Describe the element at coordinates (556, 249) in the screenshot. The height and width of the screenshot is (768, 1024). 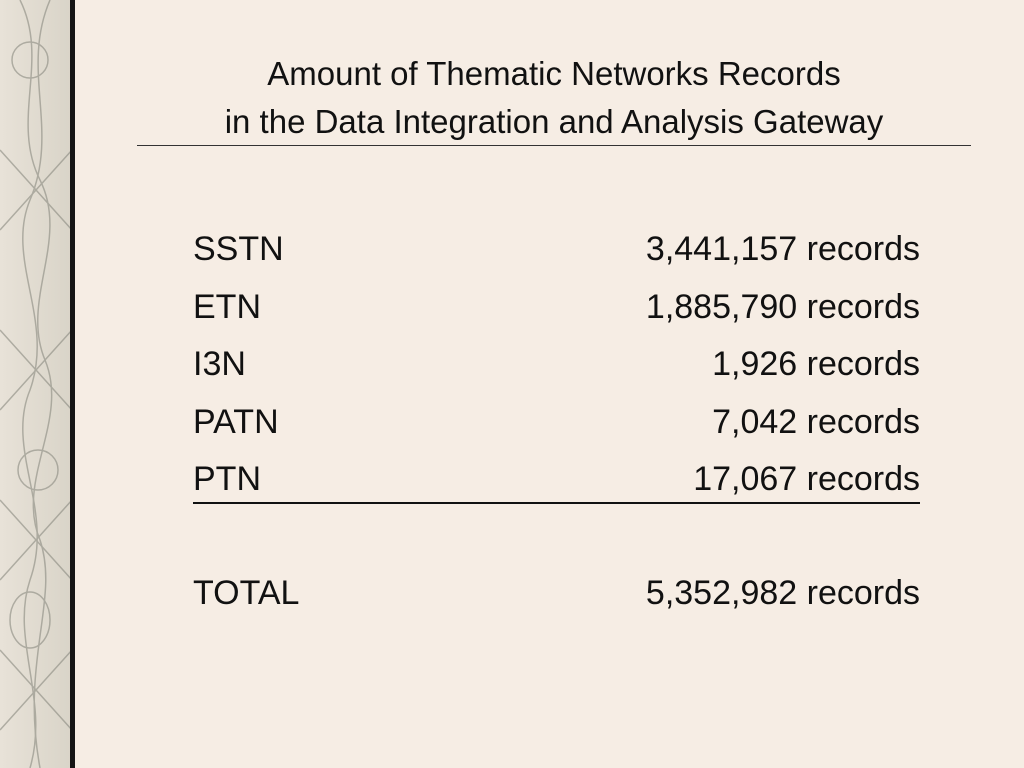
I see `table-row: SSTN 3,441,157 records` at that location.